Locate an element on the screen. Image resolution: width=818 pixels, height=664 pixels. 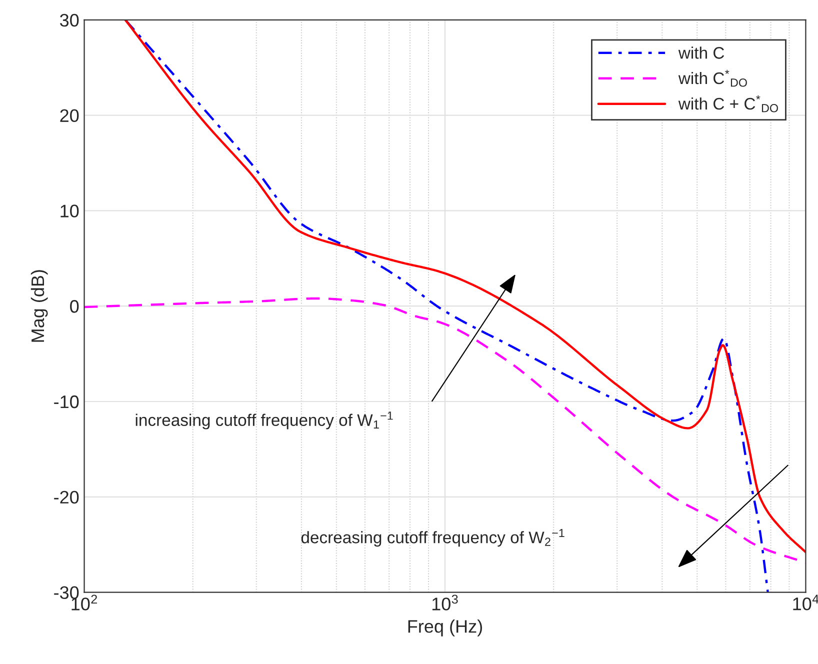
y-tick-label: 20 is located at coordinates (69, 115).